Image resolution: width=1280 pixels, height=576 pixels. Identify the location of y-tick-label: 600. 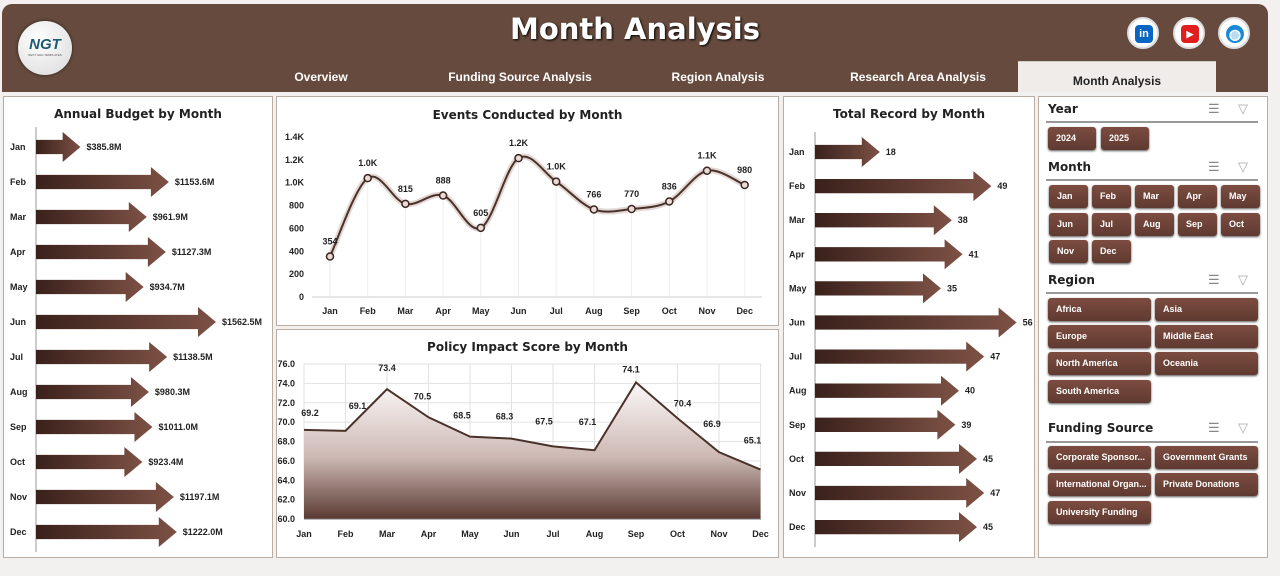
(296, 228).